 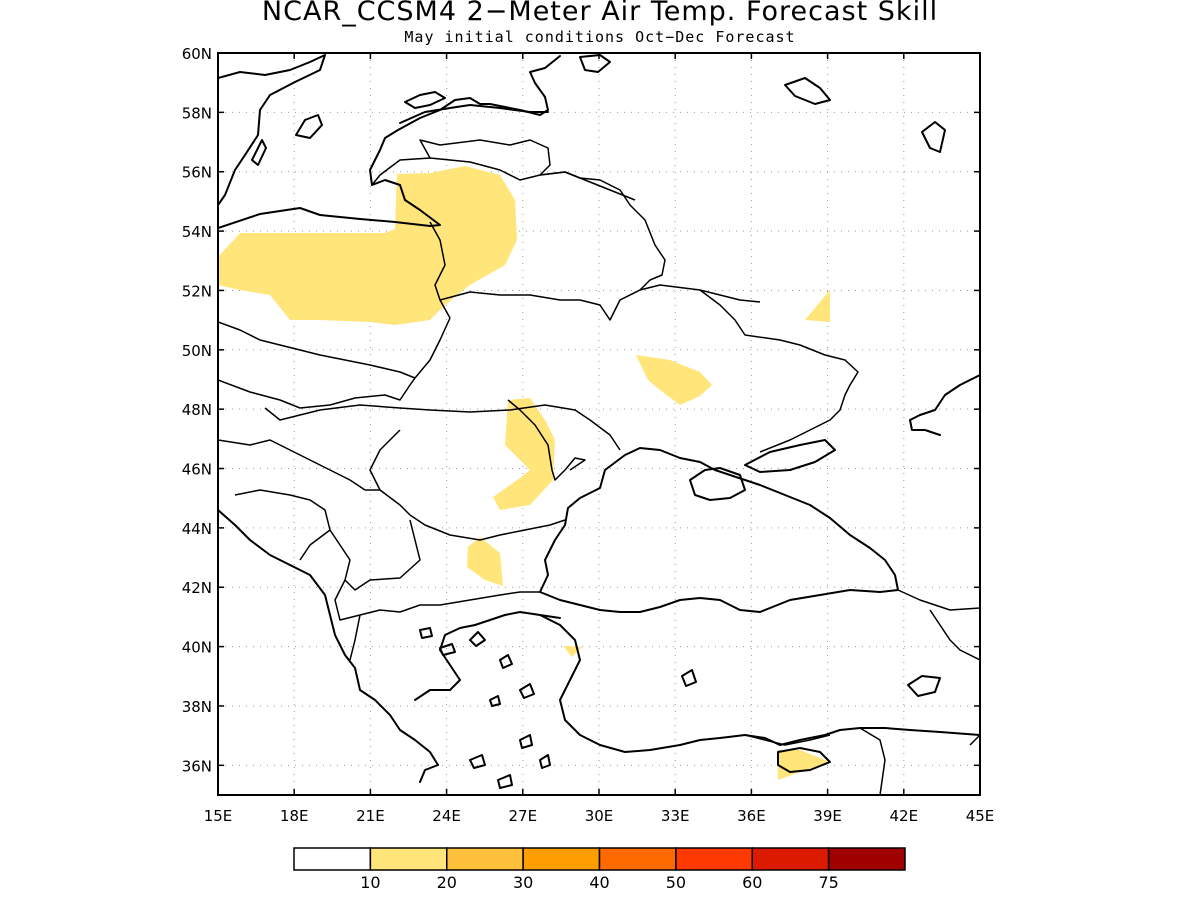 What do you see at coordinates (719, 530) in the screenshot?
I see `black-sea-coast` at bounding box center [719, 530].